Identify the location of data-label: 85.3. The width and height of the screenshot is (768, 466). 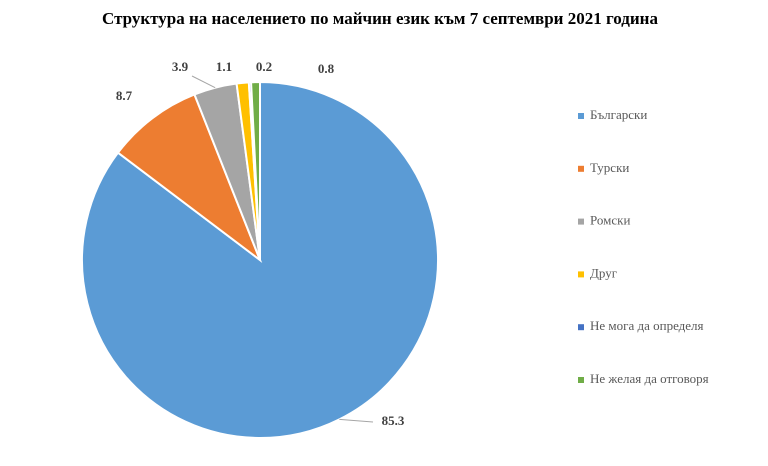
(393, 420).